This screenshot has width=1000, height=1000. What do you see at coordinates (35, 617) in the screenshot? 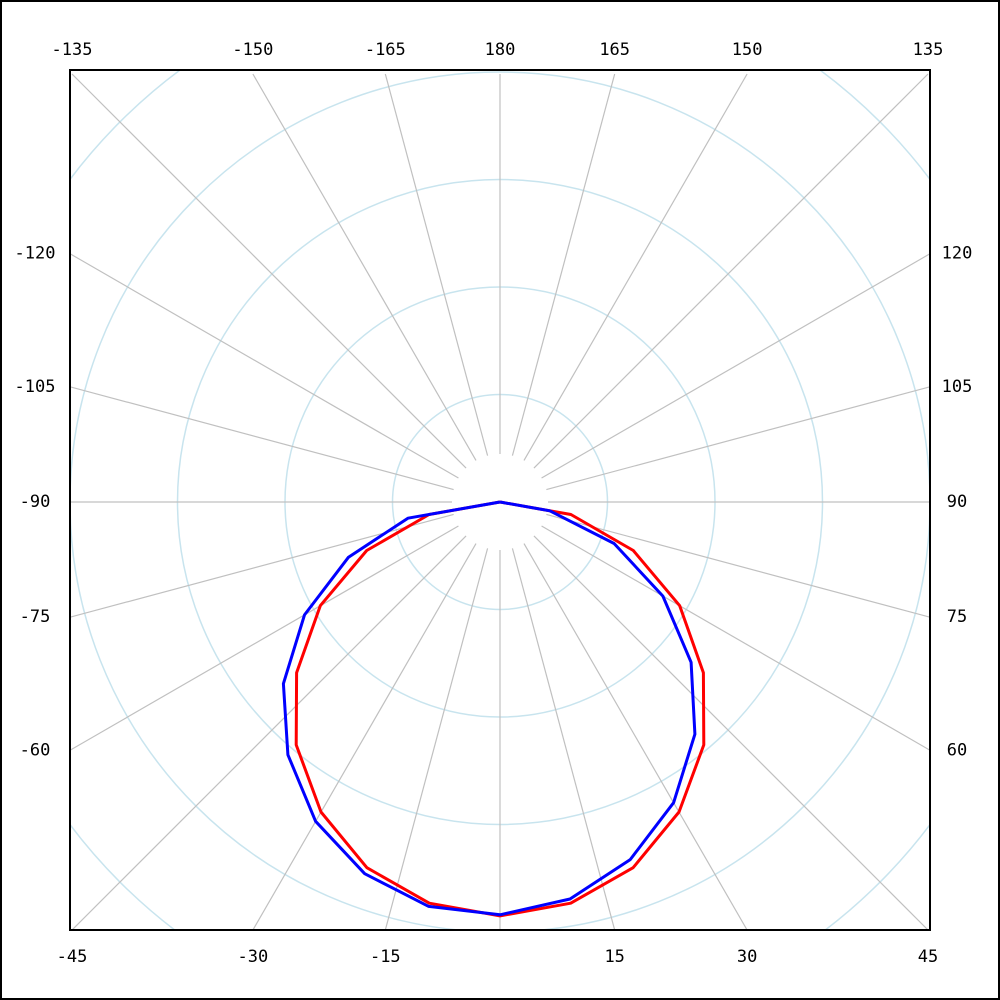
I see `angle-label: -75` at bounding box center [35, 617].